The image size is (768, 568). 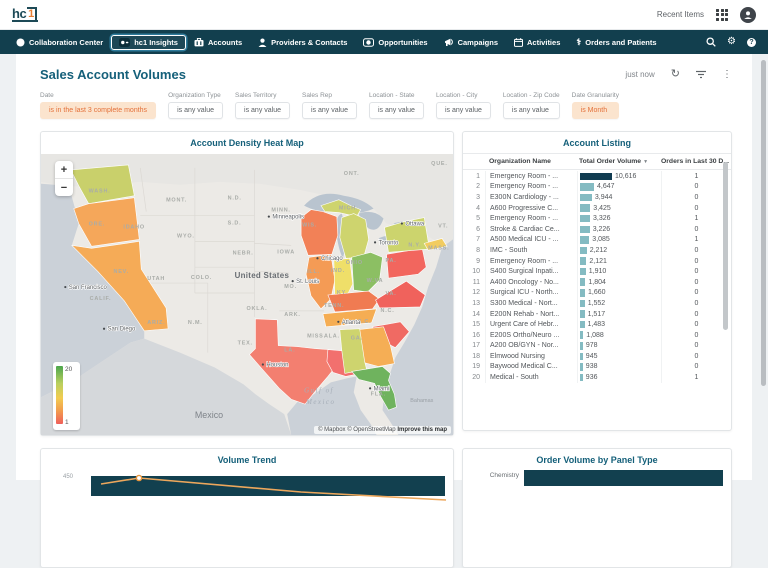 What do you see at coordinates (64, 170) in the screenshot?
I see `zoom-in-button: +` at bounding box center [64, 170].